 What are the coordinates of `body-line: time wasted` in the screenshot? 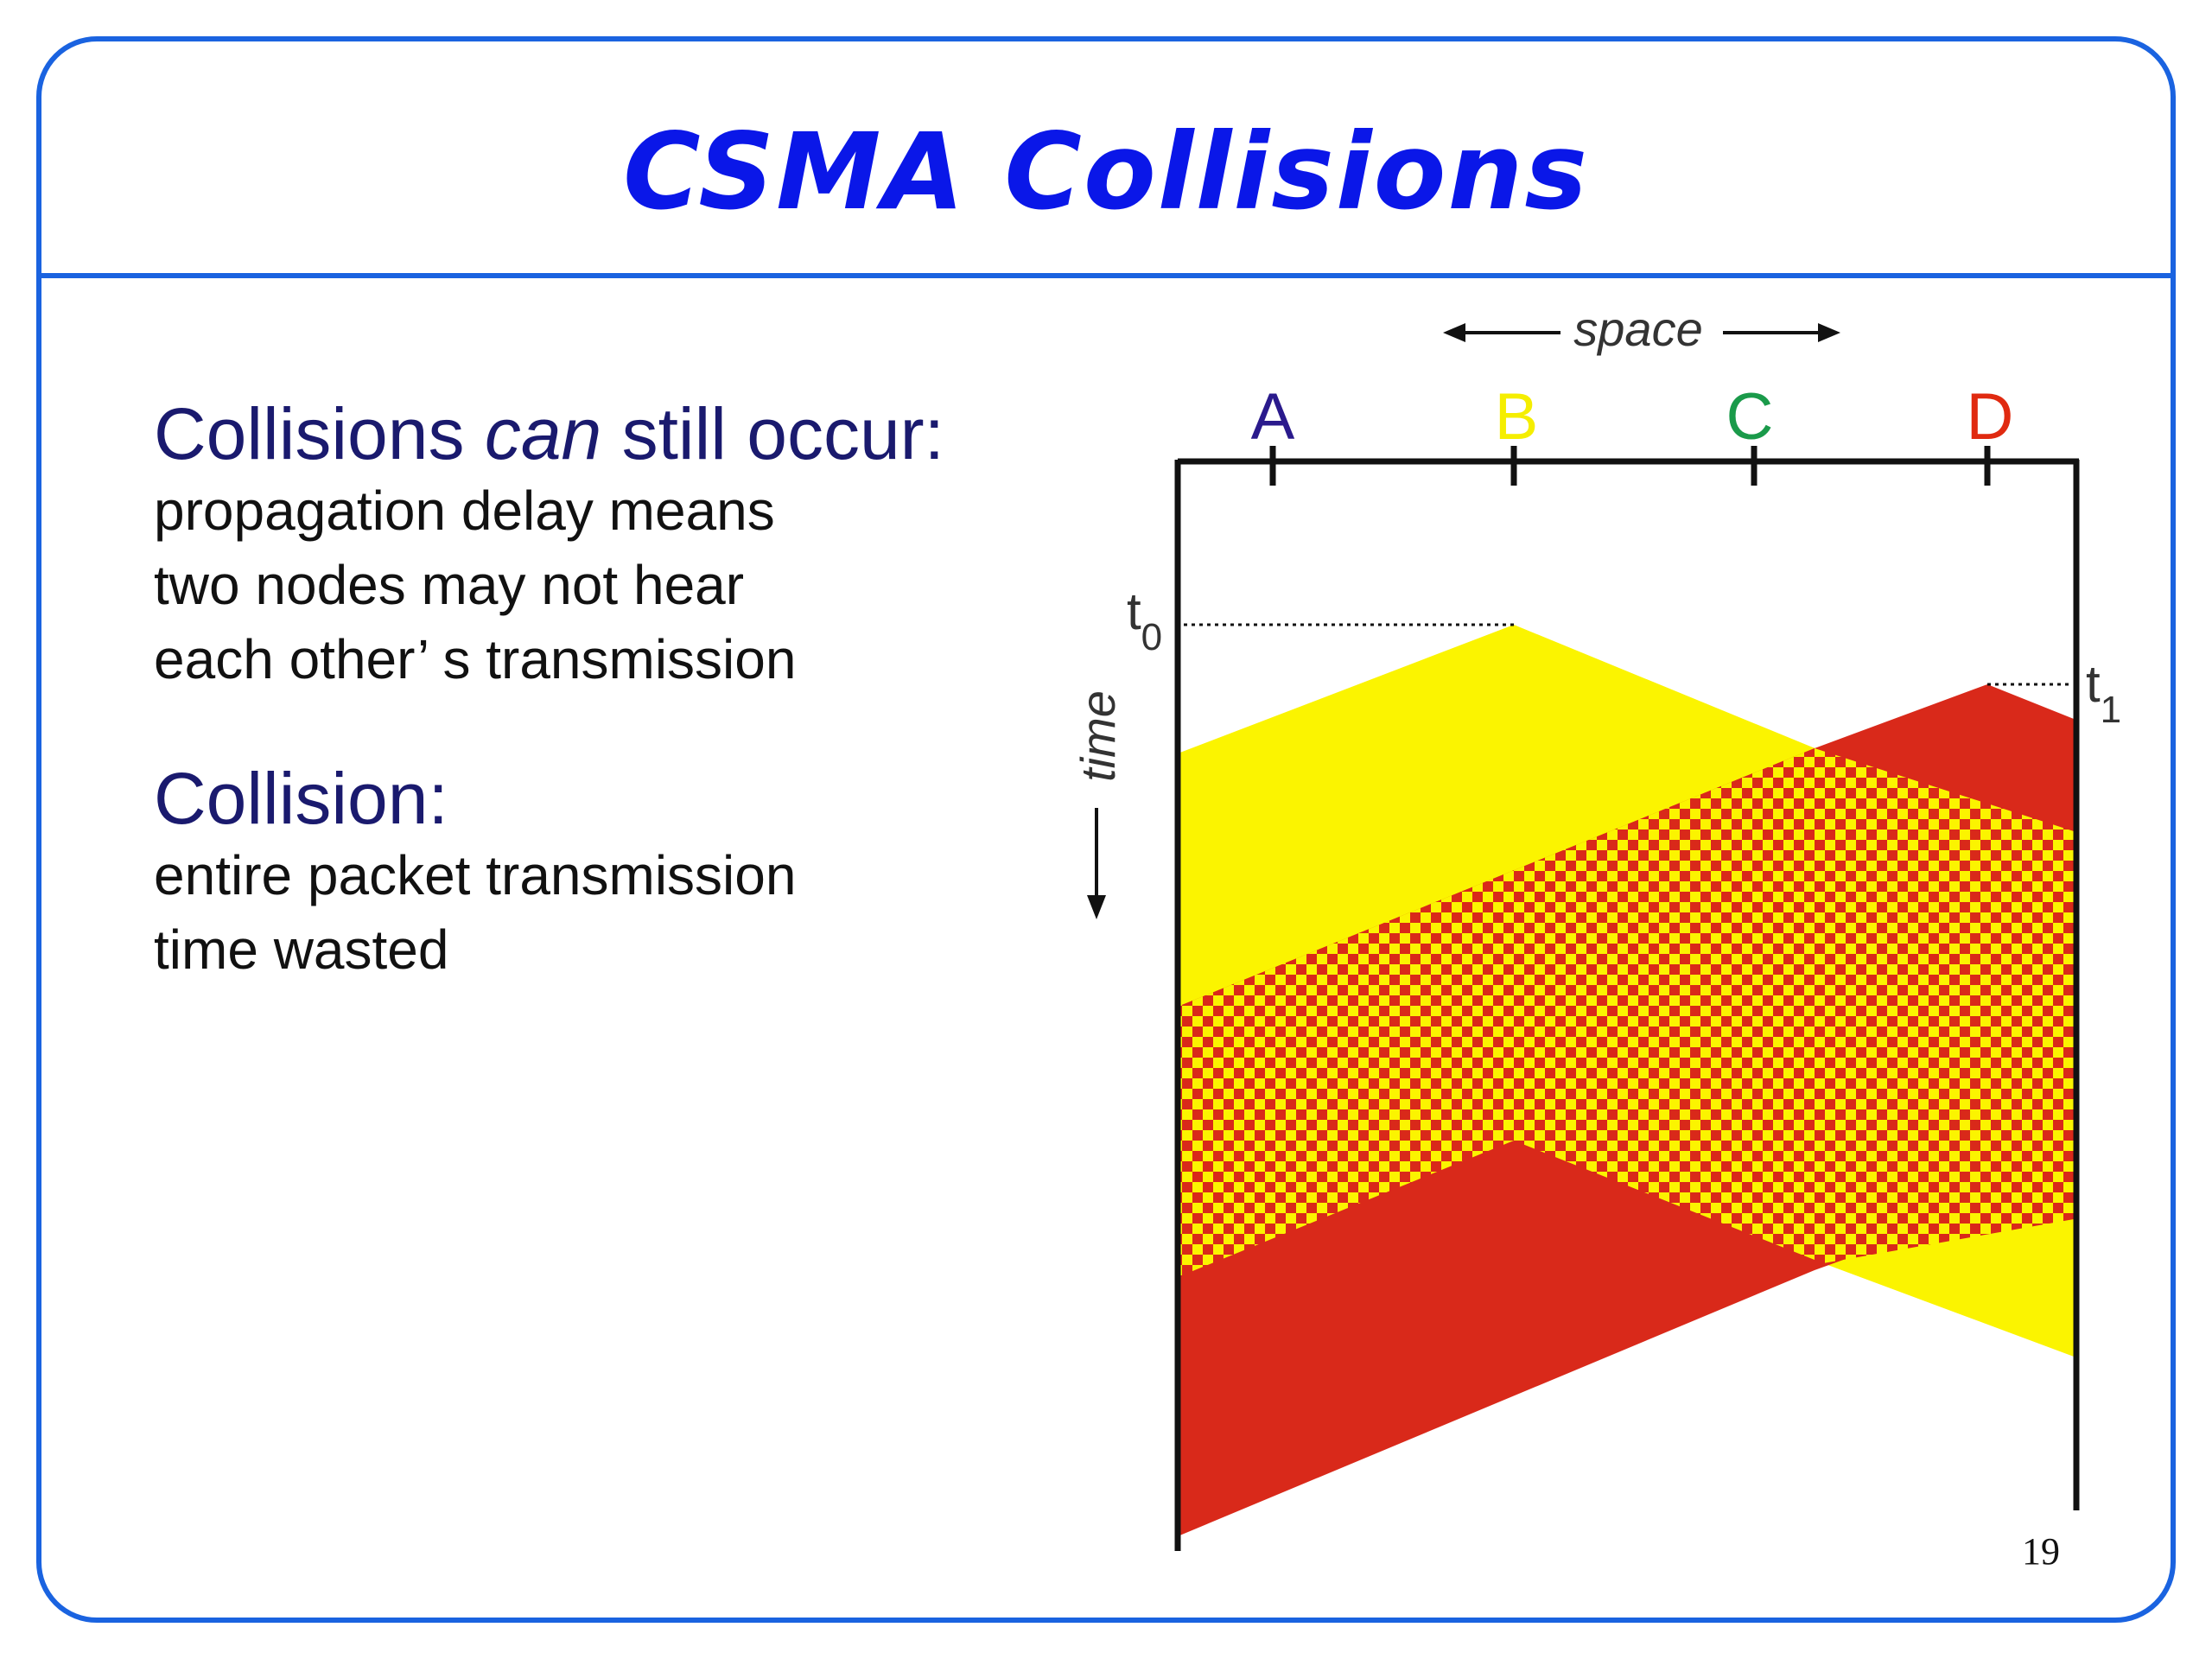 It's located at (301, 950).